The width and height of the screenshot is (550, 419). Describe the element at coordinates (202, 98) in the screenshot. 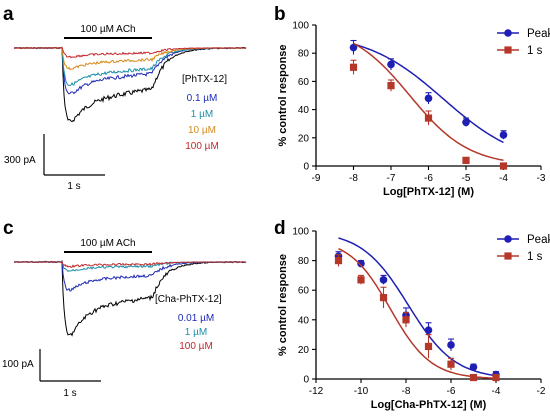

I see `a-conc-label-0: 0.1 µM` at that location.